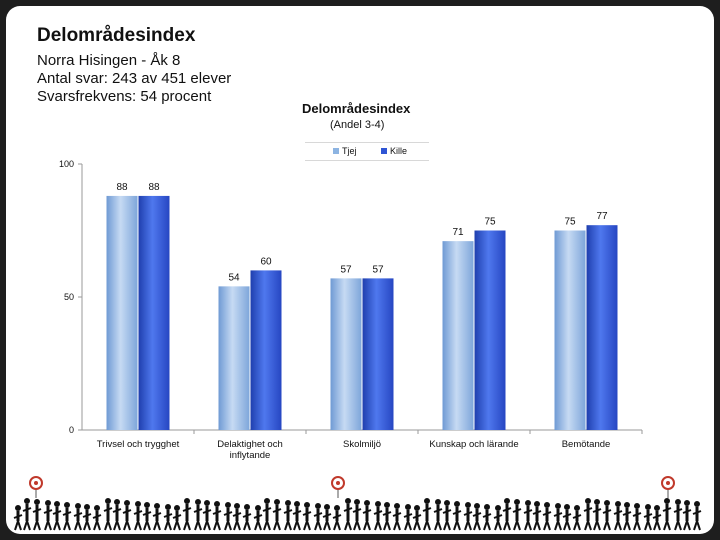  Describe the element at coordinates (138, 444) in the screenshot. I see `x-tick-label: Trivsel och trygghet` at that location.